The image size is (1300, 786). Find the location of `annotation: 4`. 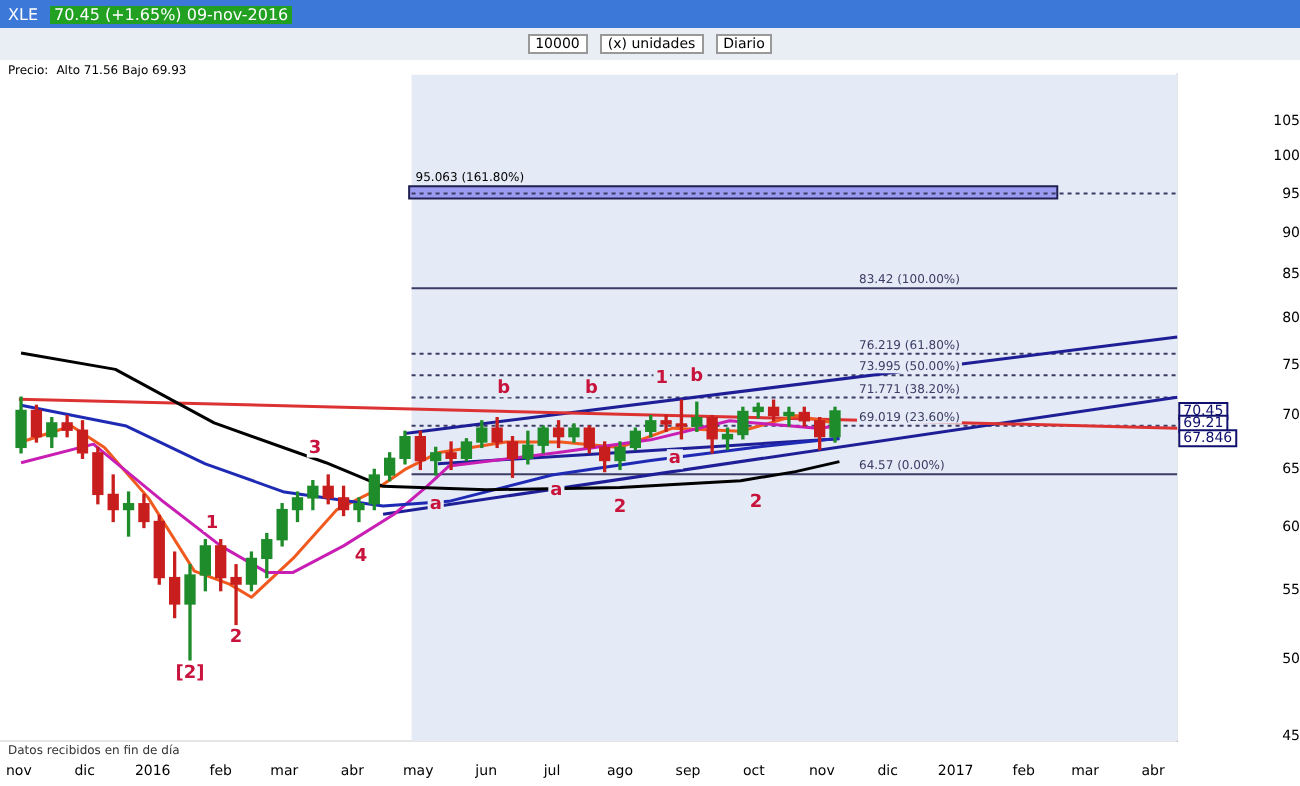

annotation: 4 is located at coordinates (361, 557).